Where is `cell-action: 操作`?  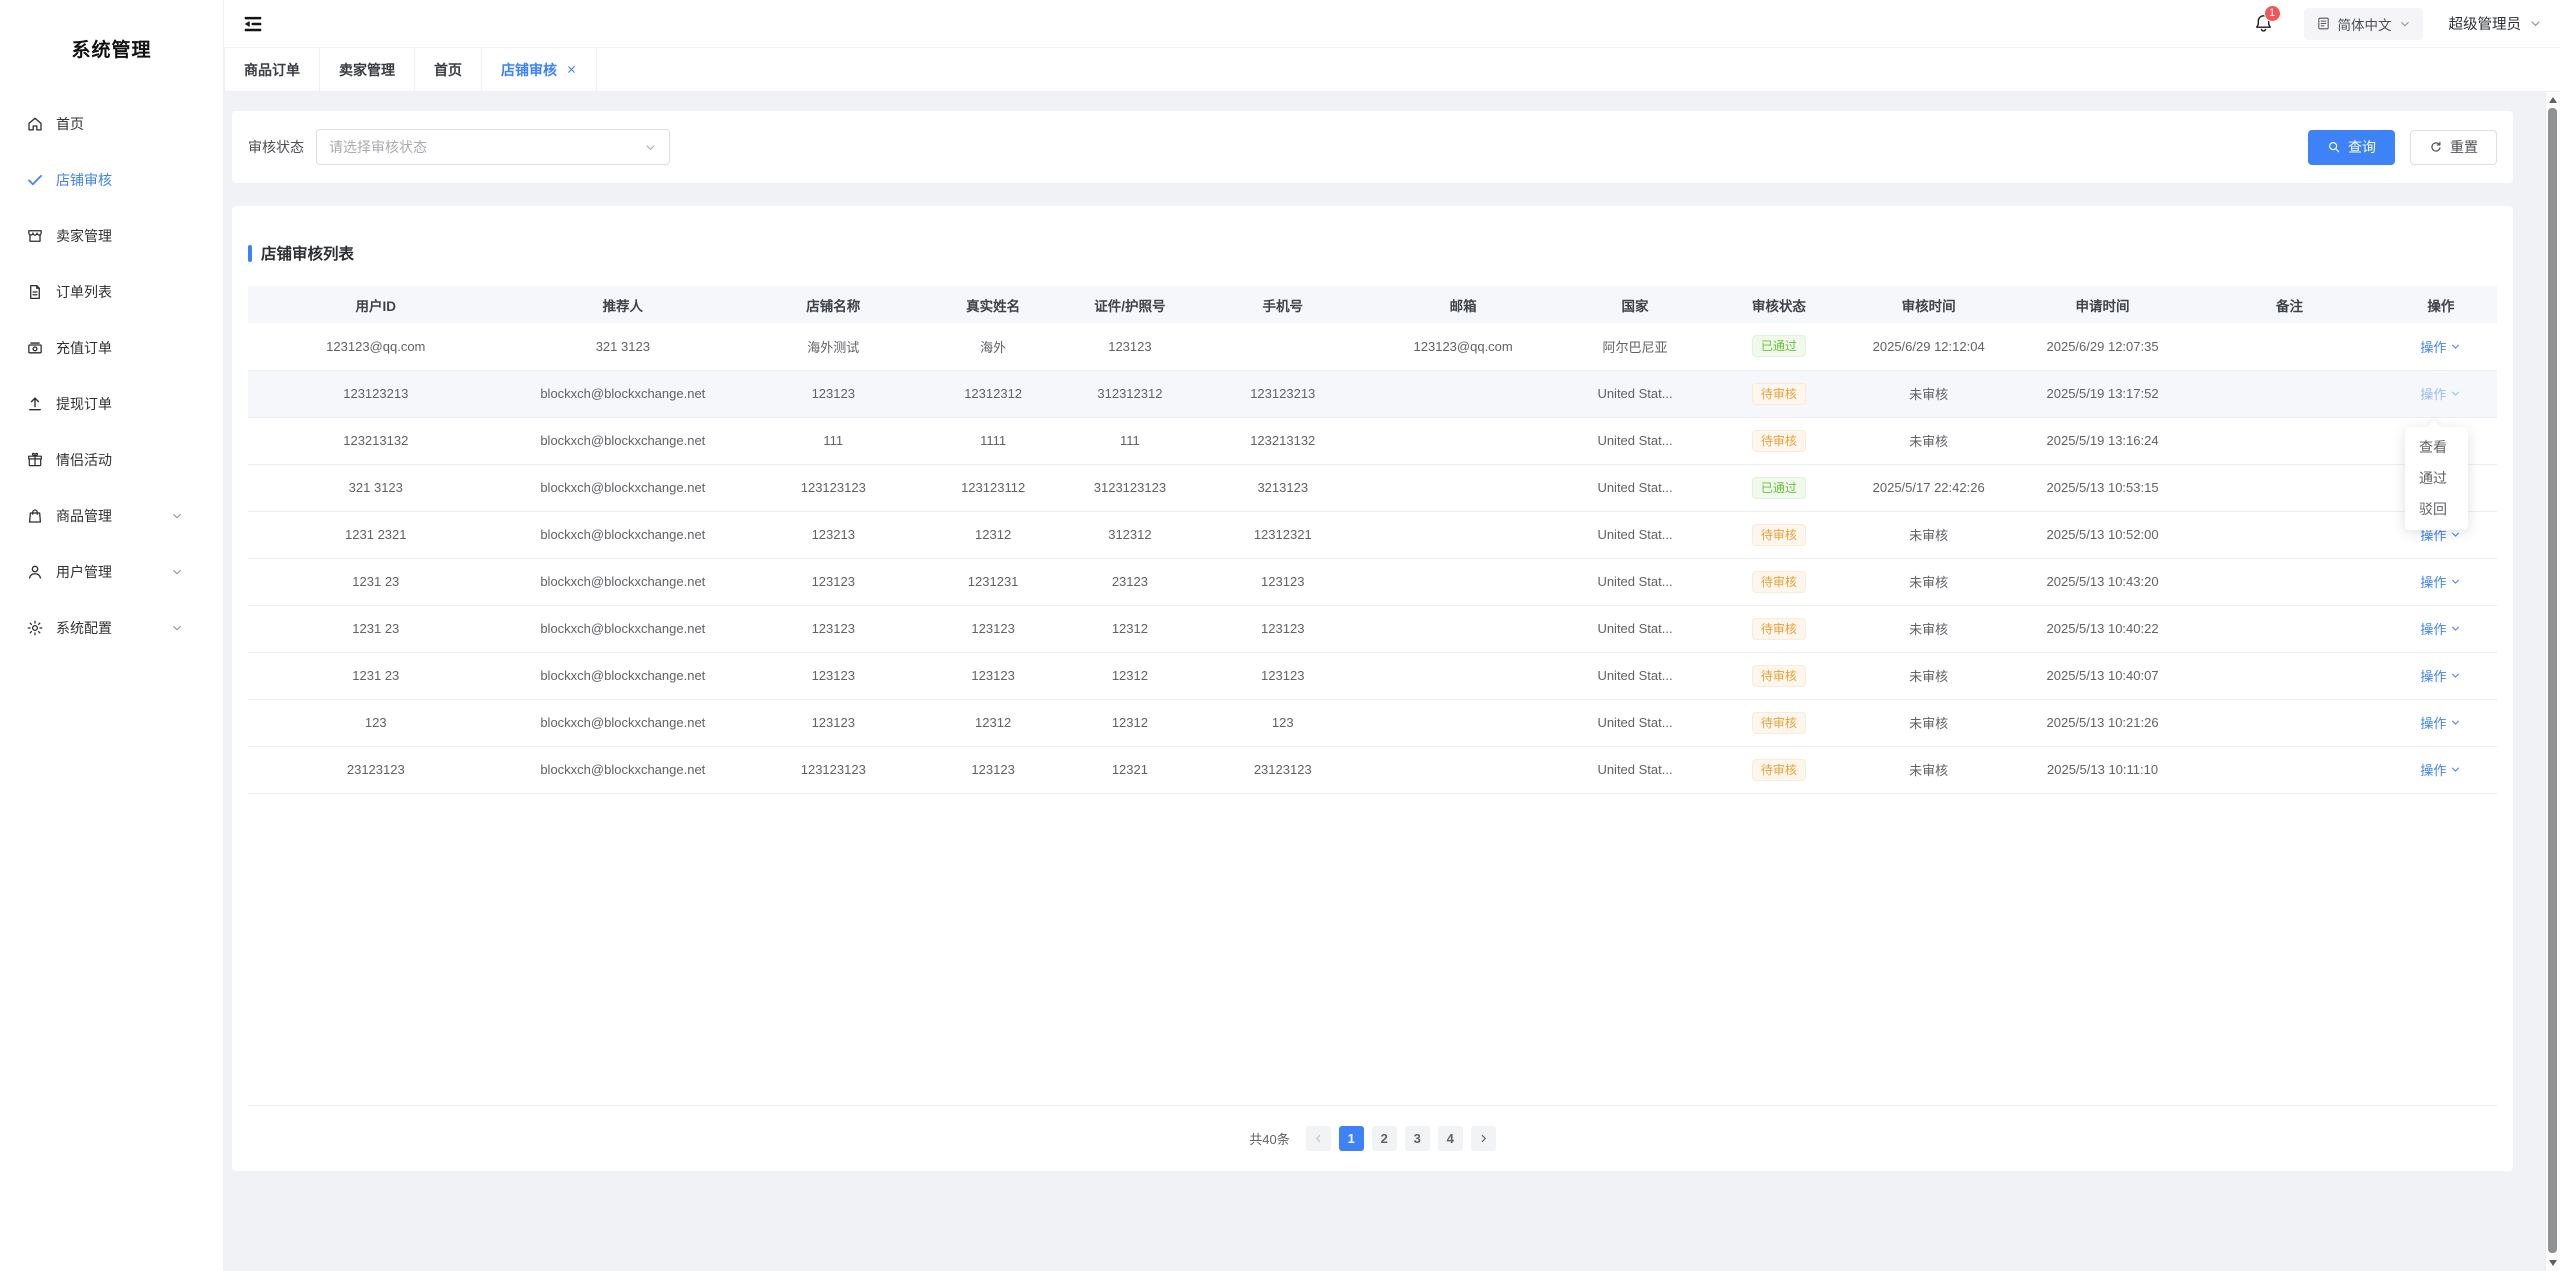
cell-action: 操作 is located at coordinates (2440, 676).